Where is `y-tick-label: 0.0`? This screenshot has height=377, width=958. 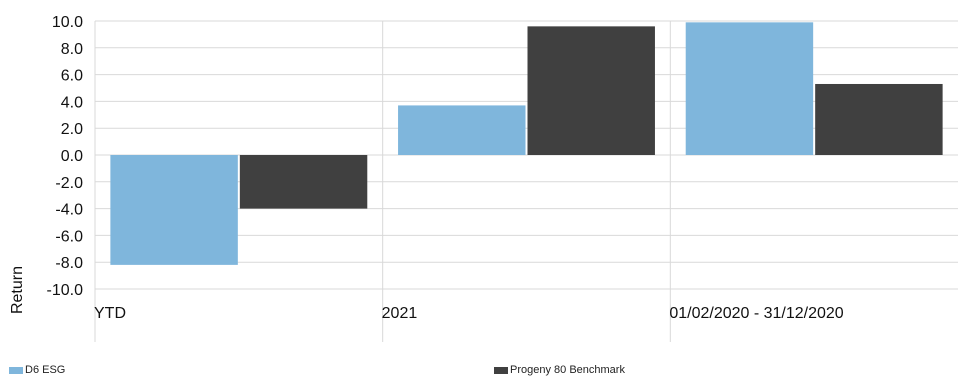
y-tick-label: 0.0 is located at coordinates (72, 156).